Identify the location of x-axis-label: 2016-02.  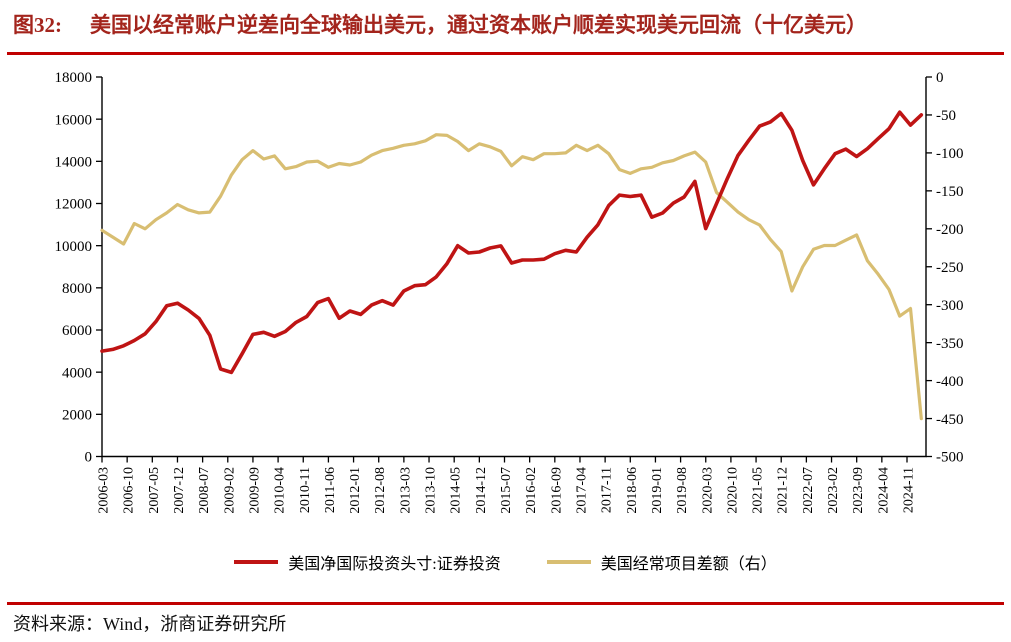
(531, 490).